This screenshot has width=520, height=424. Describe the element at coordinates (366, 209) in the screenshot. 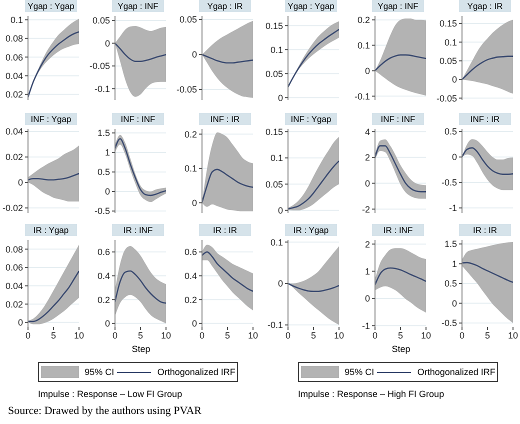

I see `y-tick-label: -2` at that location.